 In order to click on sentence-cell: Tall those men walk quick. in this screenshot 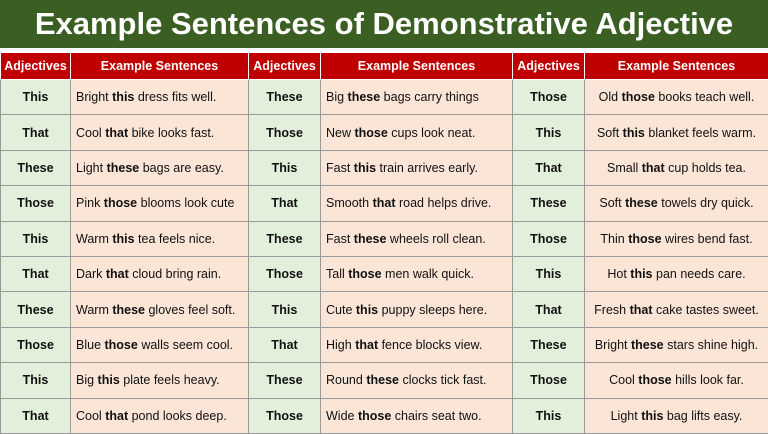, I will do `click(417, 273)`.